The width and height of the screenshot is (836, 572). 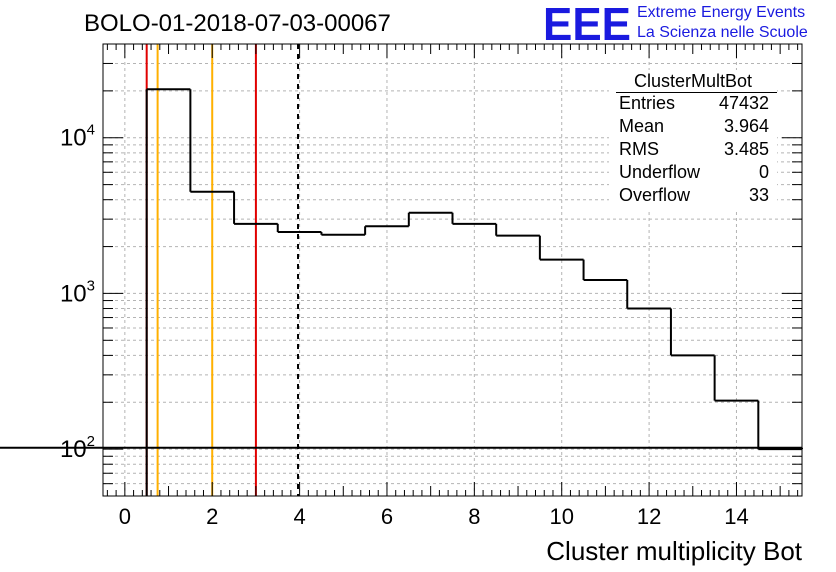 What do you see at coordinates (660, 172) in the screenshot?
I see `stats-key: Underflow` at bounding box center [660, 172].